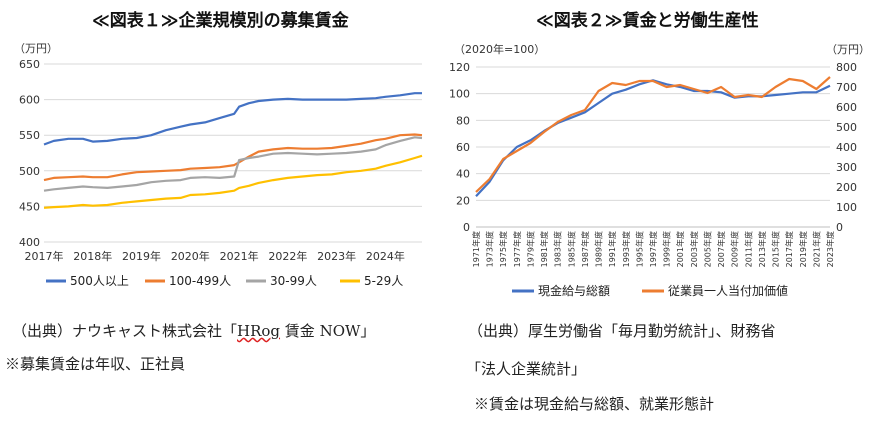  I want to click on chart2-y-right-tick-label: 500, so click(846, 127).